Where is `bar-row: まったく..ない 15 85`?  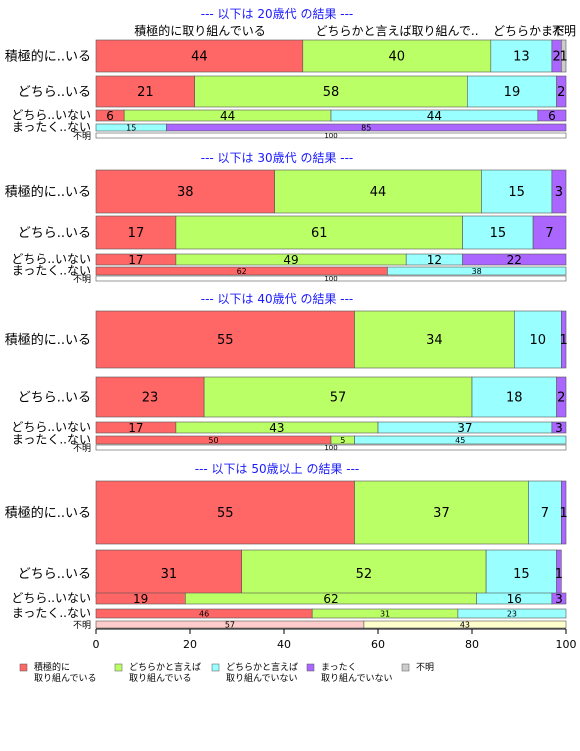
bar-row: まったく..ない 15 85 is located at coordinates (289, 127).